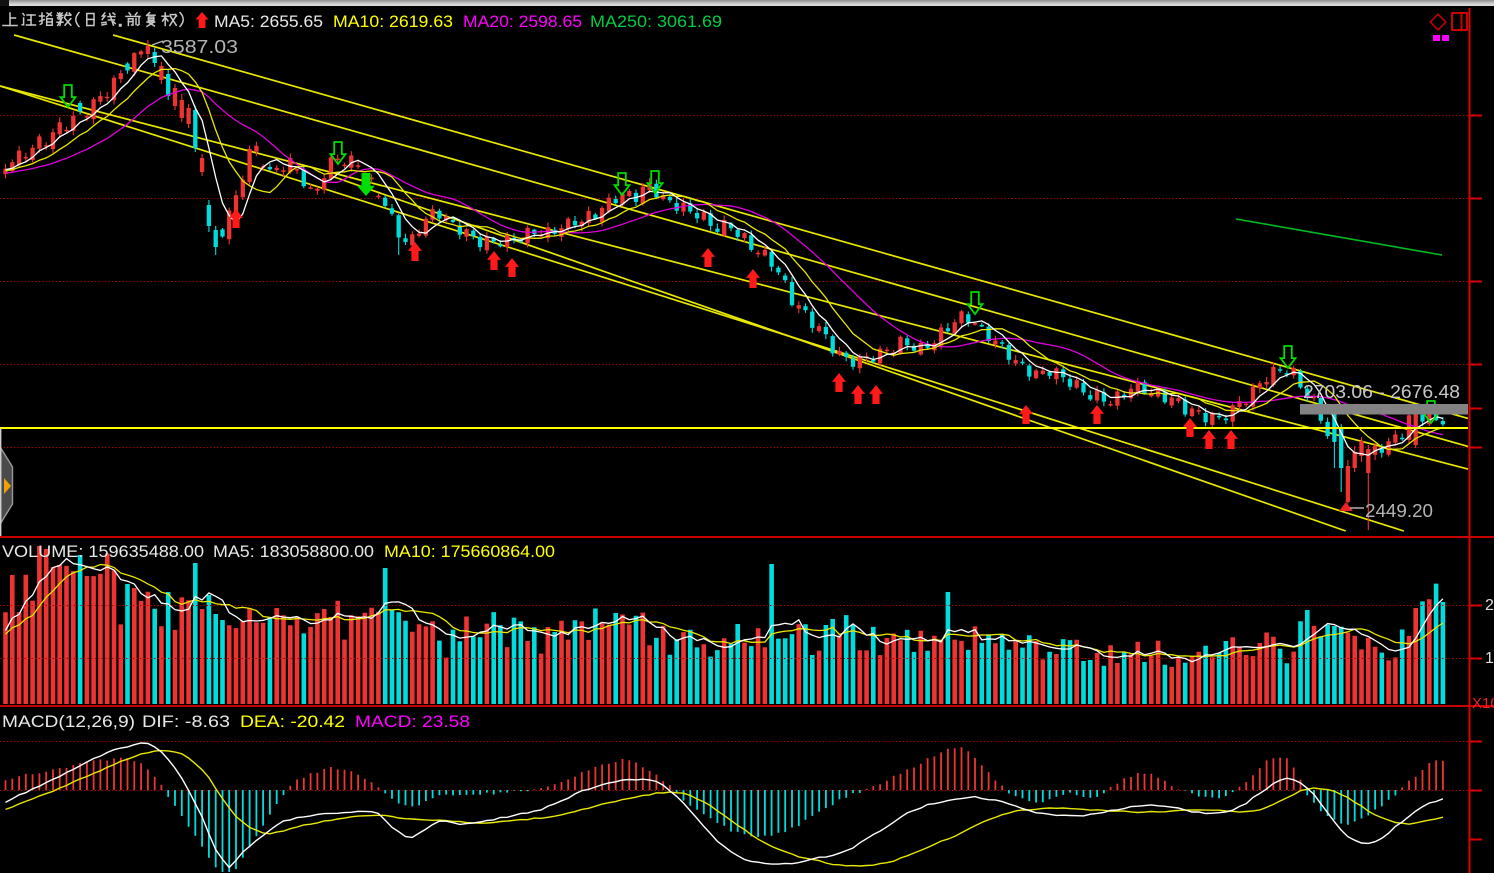  Describe the element at coordinates (1399, 511) in the screenshot. I see `svg-text: 2449.20` at that location.